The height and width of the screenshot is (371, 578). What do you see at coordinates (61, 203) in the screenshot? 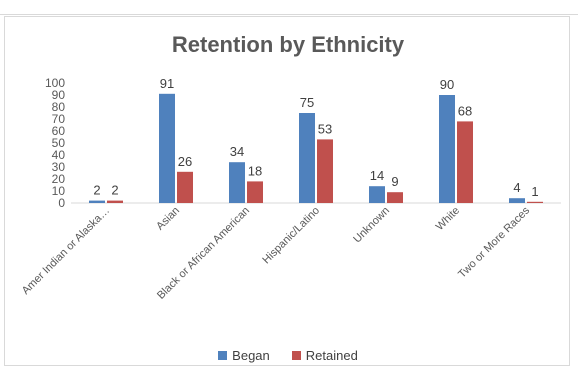
I see `y-tick-label: 0` at bounding box center [61, 203].